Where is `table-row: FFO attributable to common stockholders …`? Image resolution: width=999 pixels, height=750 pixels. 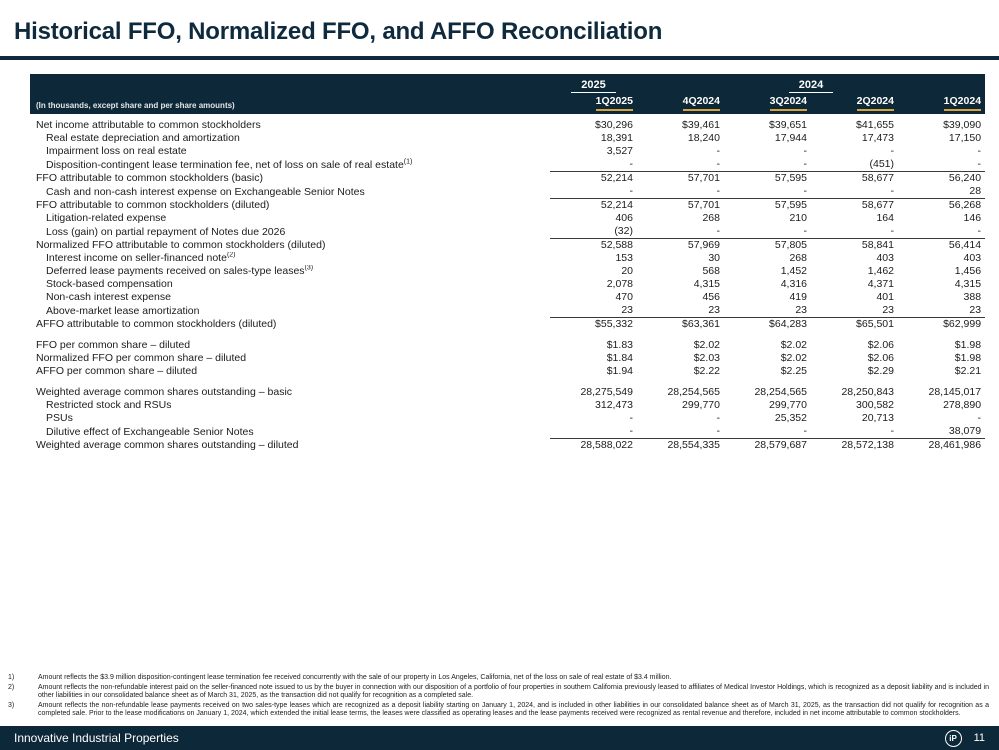 table-row: FFO attributable to common stockholders … is located at coordinates (508, 204).